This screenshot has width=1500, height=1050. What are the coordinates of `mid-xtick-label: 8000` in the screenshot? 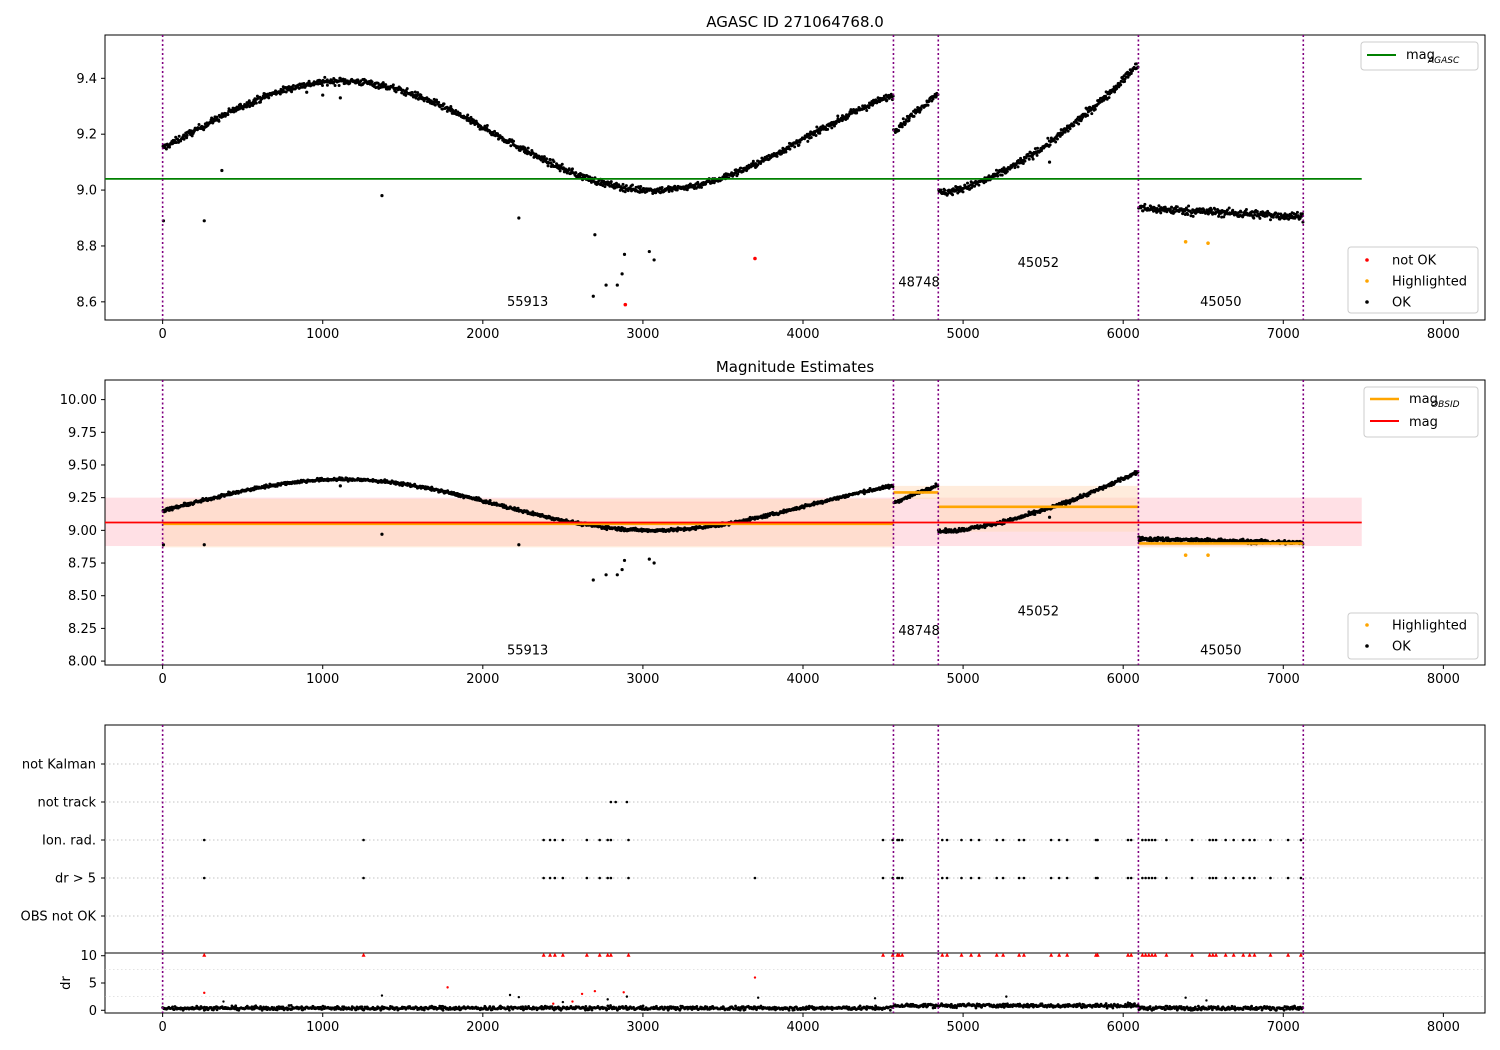 It's located at (1443, 679).